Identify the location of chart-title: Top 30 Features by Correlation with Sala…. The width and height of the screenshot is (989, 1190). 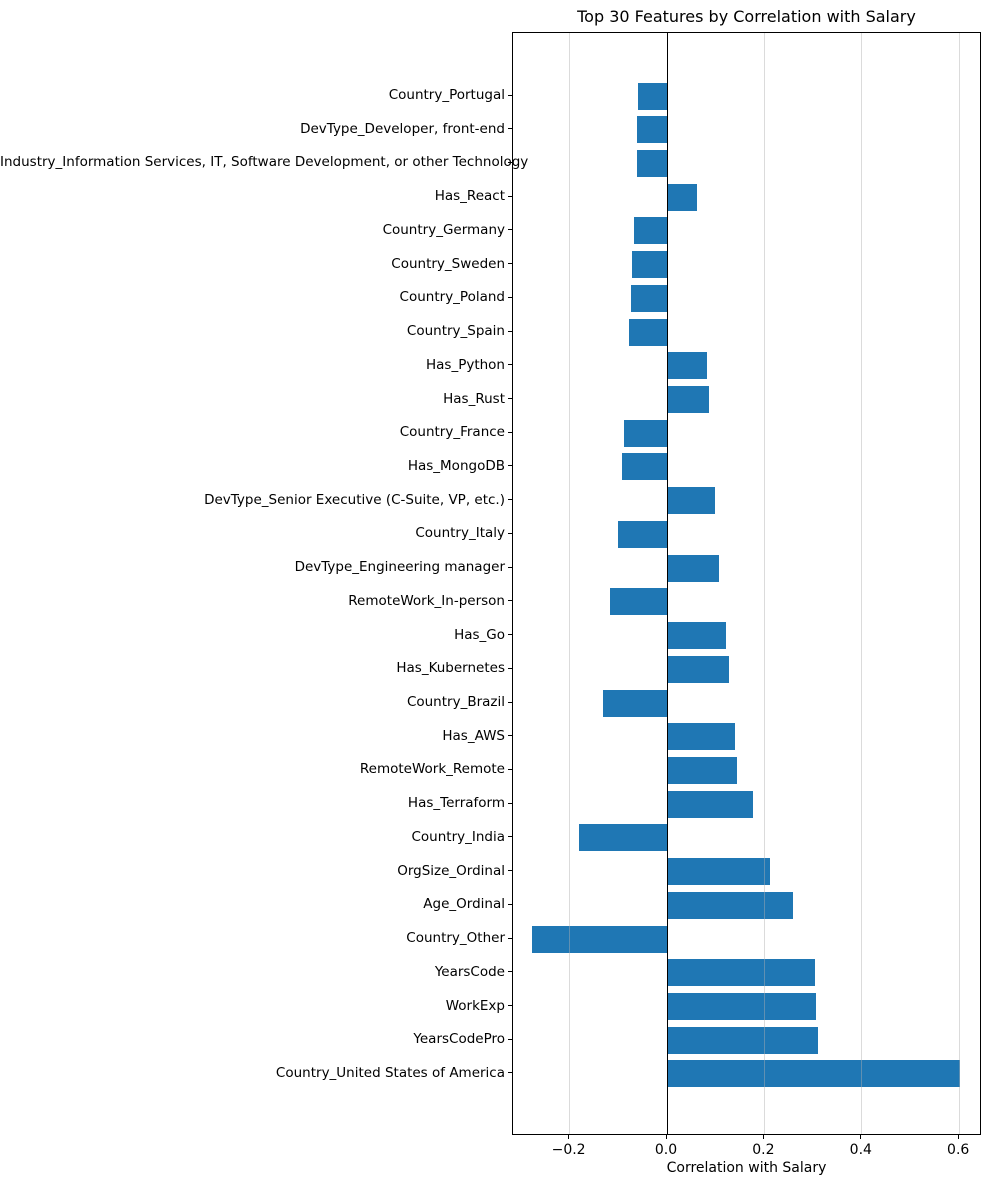
(746, 16).